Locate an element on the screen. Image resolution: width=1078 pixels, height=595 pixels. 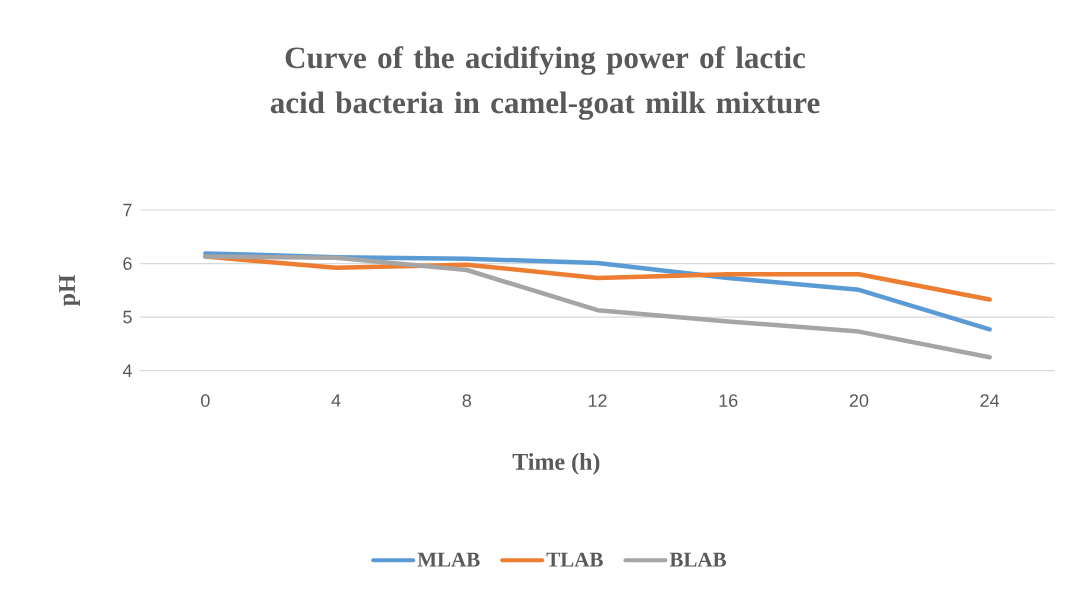
legend-label: BLAB is located at coordinates (698, 559).